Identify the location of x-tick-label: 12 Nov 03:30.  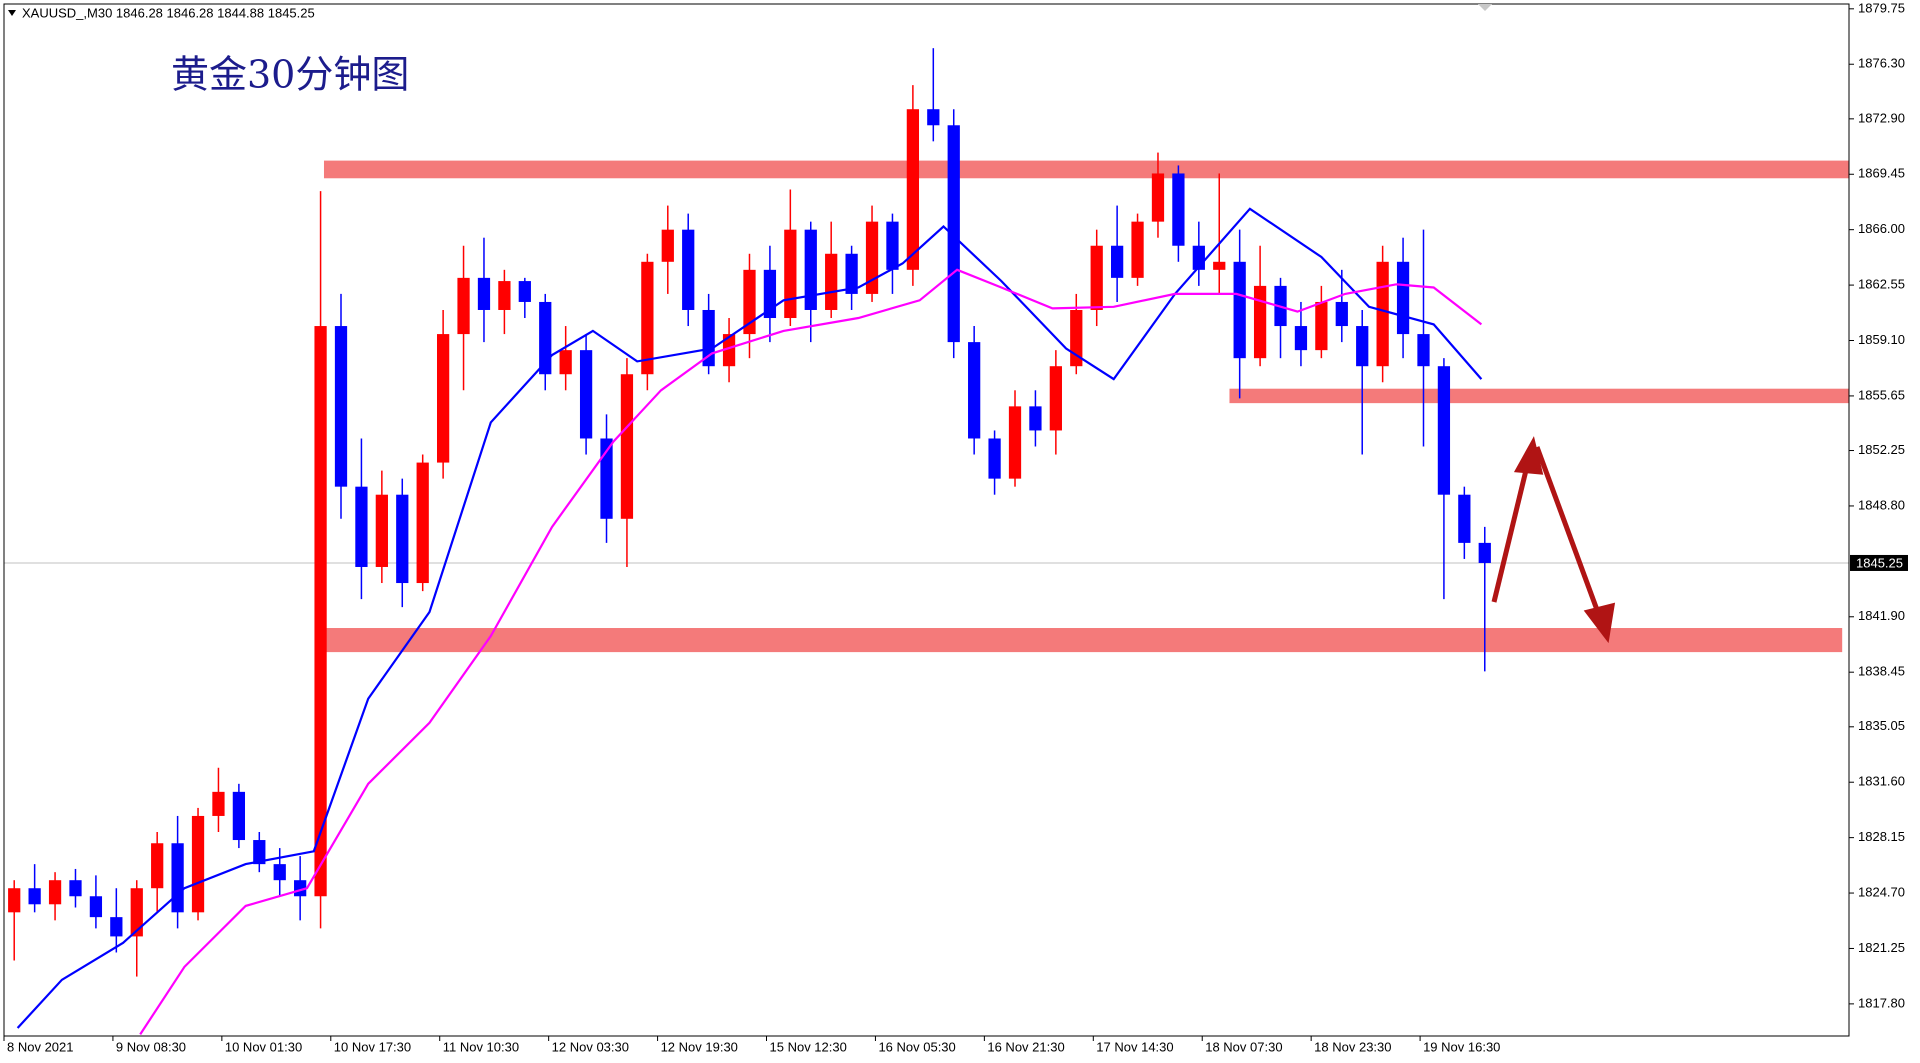
(590, 1046).